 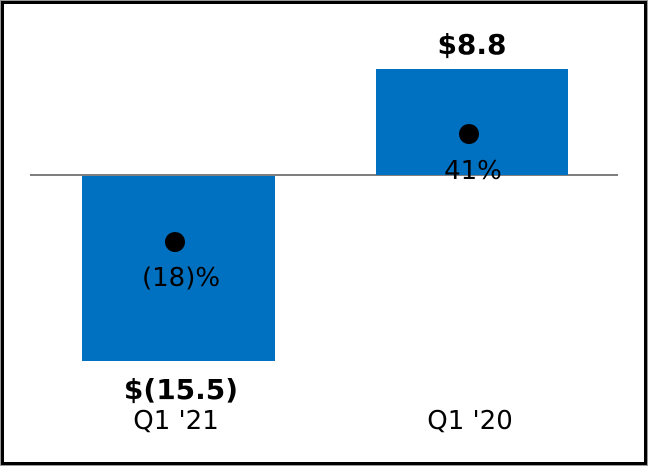 What do you see at coordinates (472, 44) in the screenshot?
I see `value-label-q1-20: $8.8` at bounding box center [472, 44].